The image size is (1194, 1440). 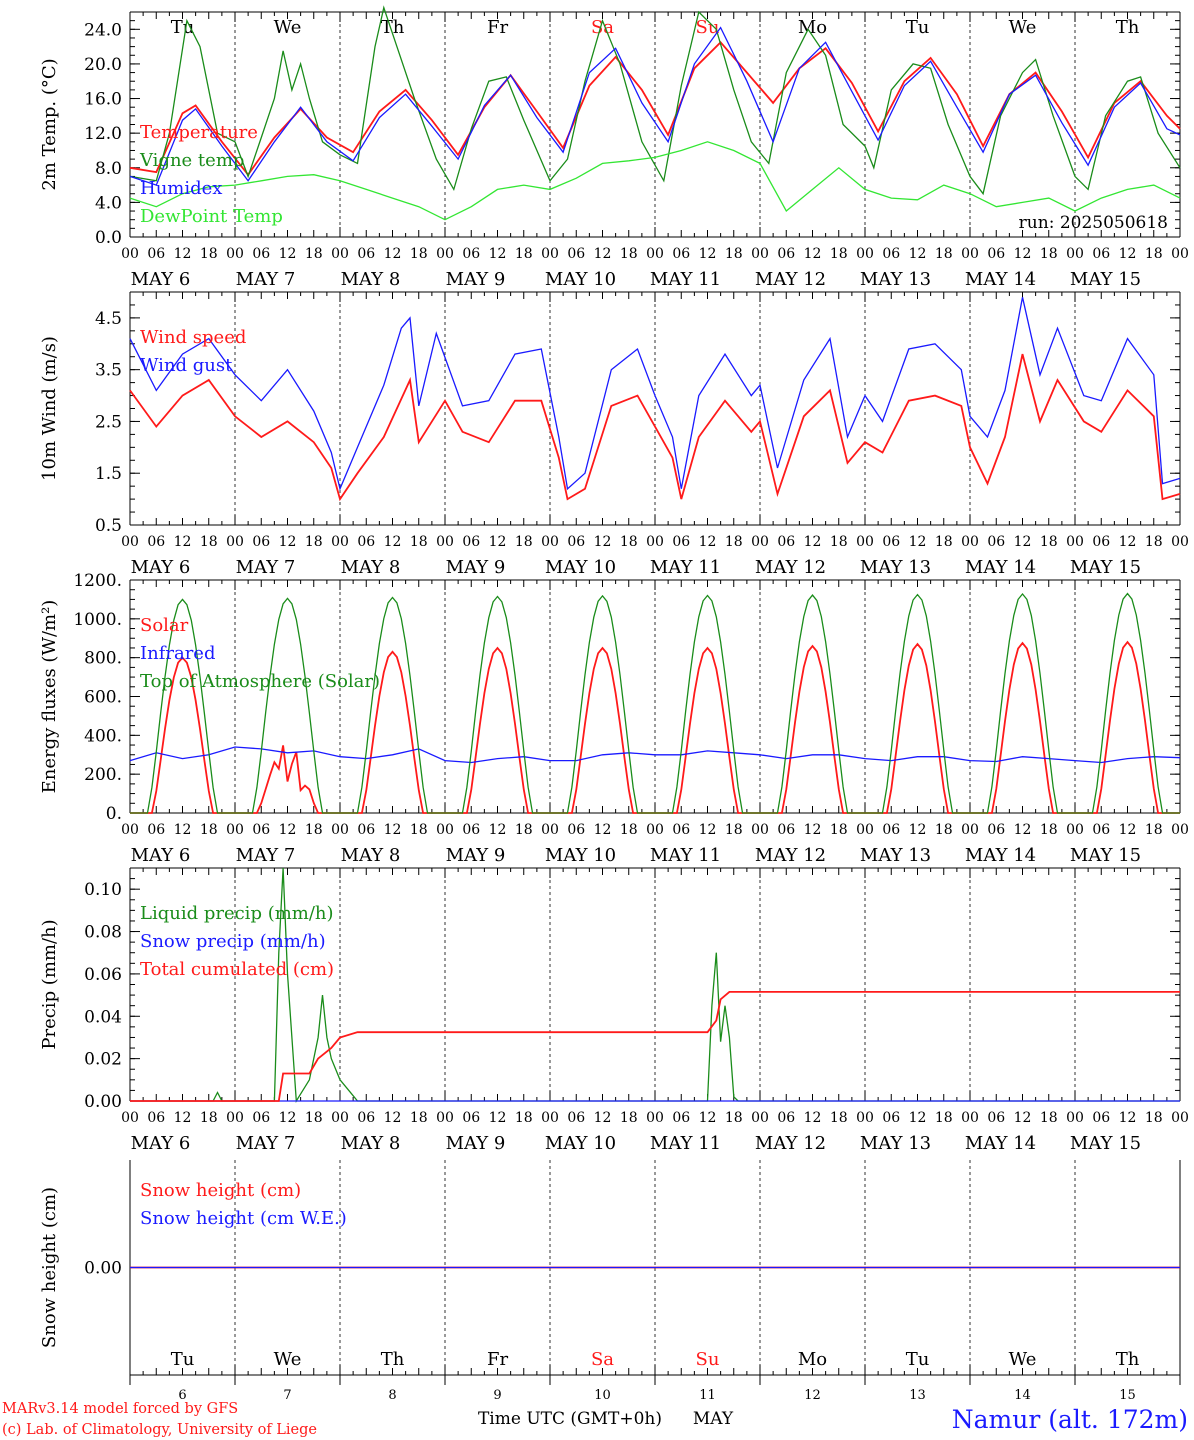 I want to click on y-tick-label: 3.5, so click(x=108, y=371).